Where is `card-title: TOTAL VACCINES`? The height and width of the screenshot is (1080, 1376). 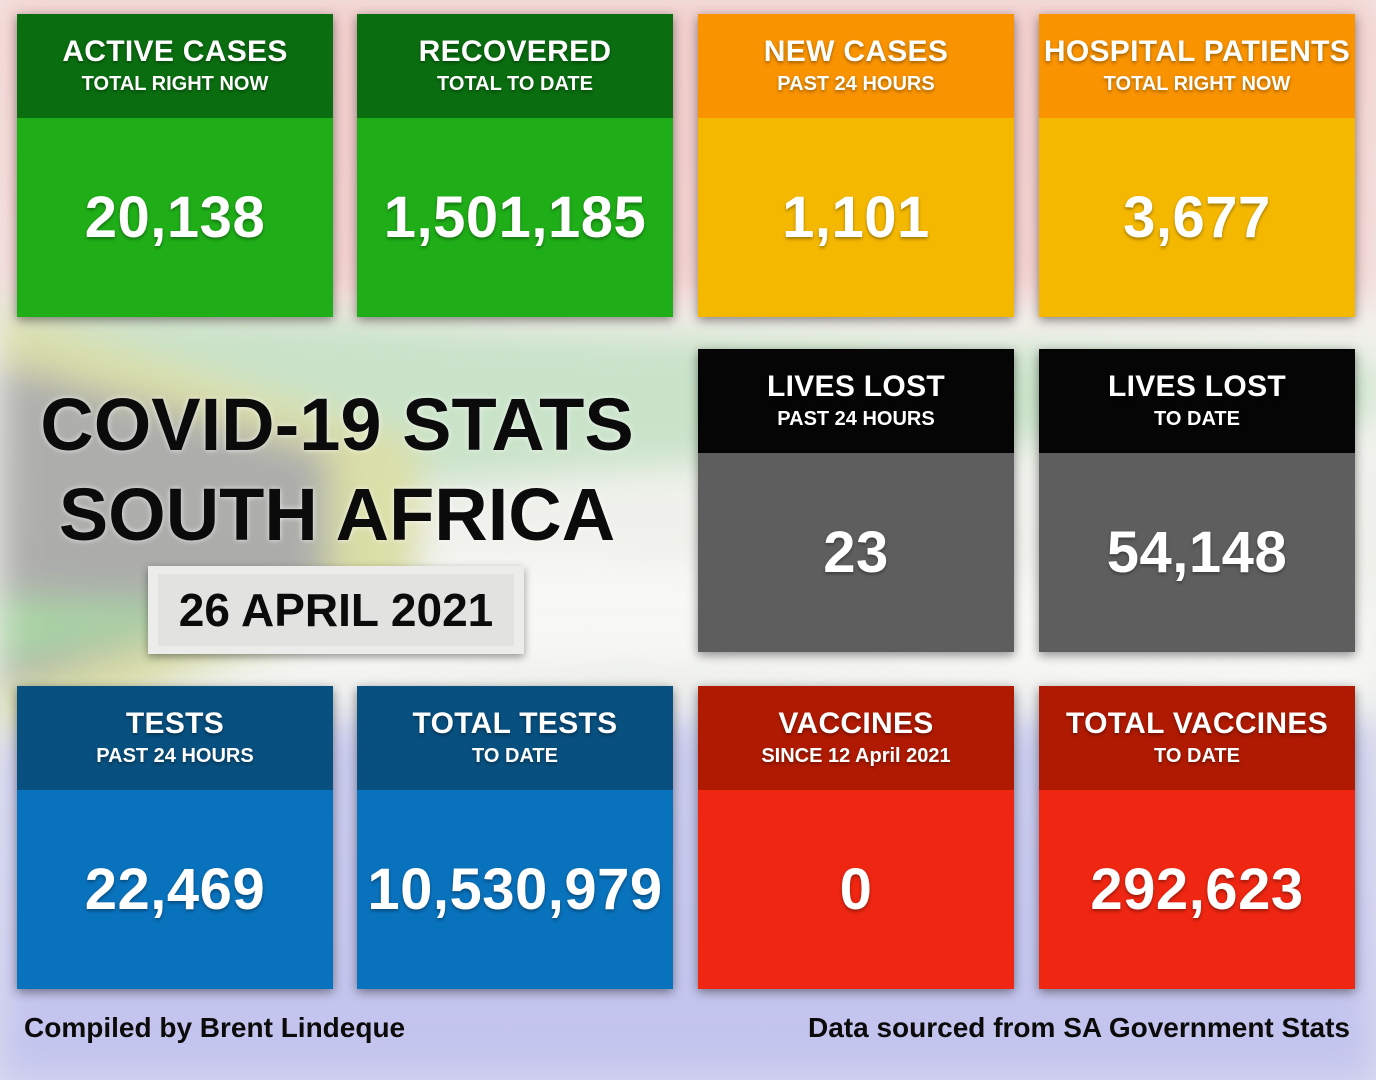
card-title: TOTAL VACCINES is located at coordinates (1197, 723).